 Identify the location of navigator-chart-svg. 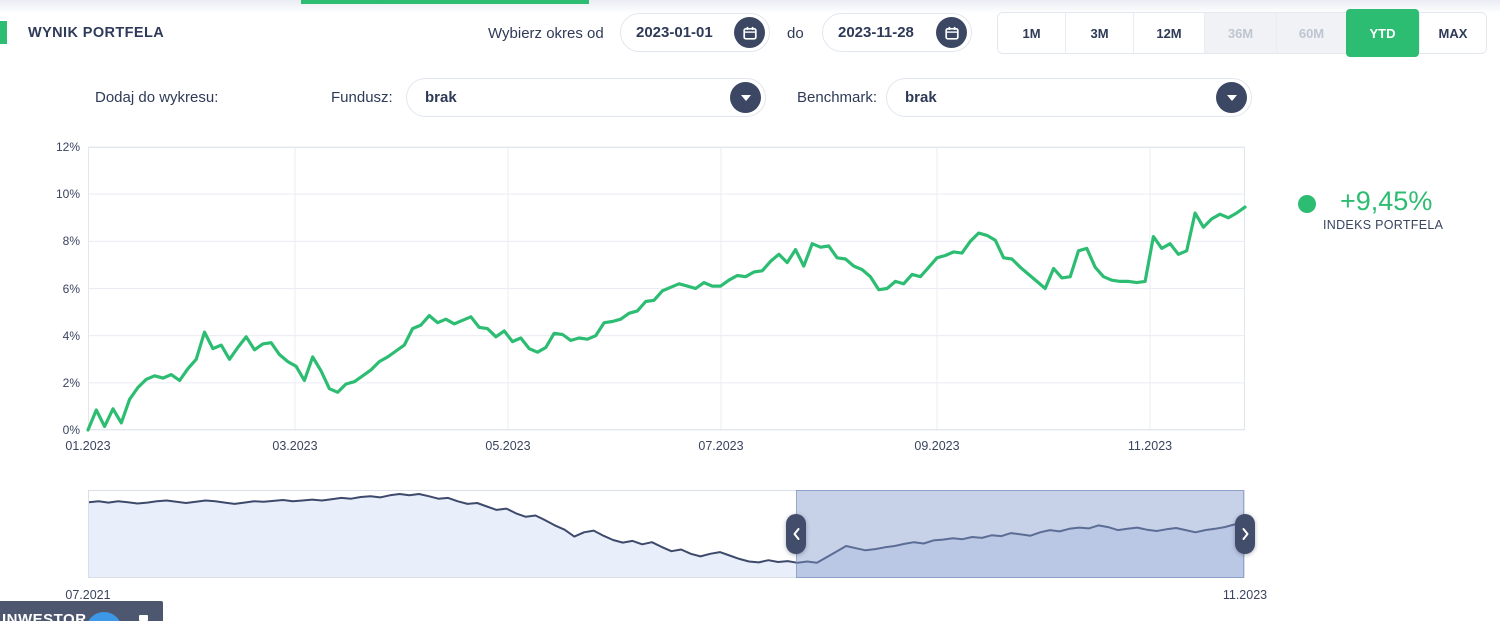
(666, 535).